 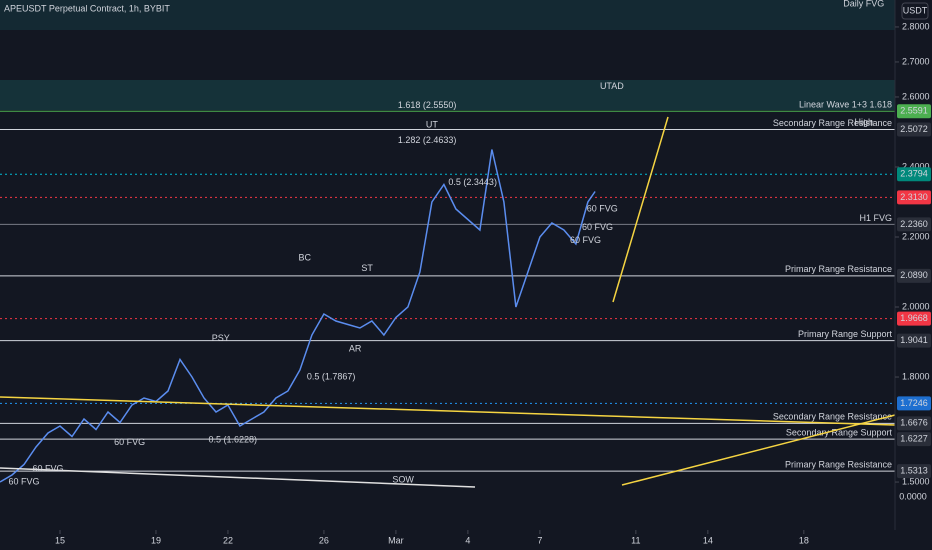 I want to click on annotation: AR, so click(x=355, y=348).